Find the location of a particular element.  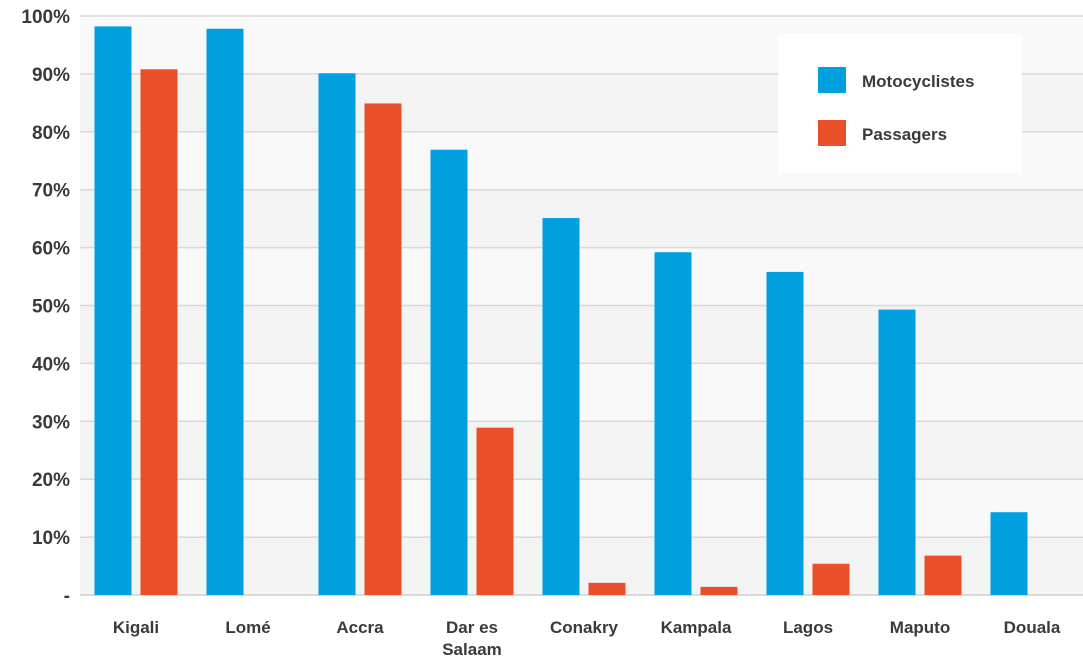

x-tick-label: Accra is located at coordinates (360, 627).